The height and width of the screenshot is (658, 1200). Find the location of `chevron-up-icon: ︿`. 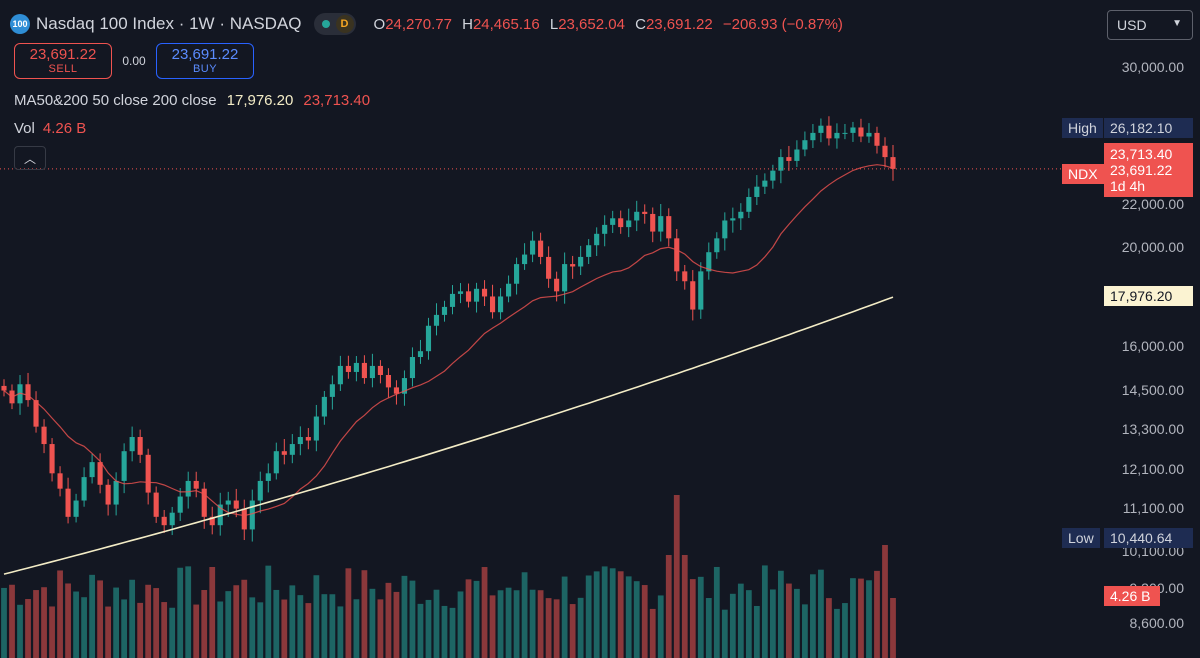

chevron-up-icon: ︿ is located at coordinates (29, 158).